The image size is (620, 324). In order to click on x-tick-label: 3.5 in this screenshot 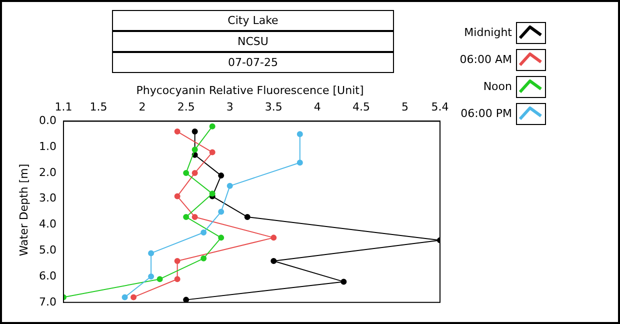, I will do `click(273, 107)`.